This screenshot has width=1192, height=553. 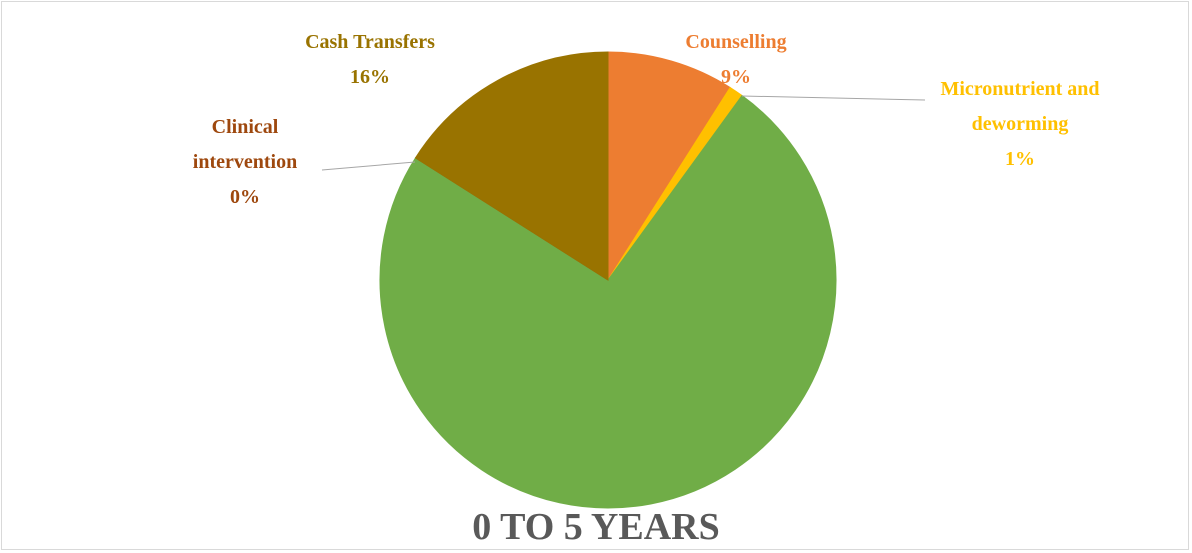 What do you see at coordinates (1020, 106) in the screenshot?
I see `category-label: Micronutrient and deworming` at bounding box center [1020, 106].